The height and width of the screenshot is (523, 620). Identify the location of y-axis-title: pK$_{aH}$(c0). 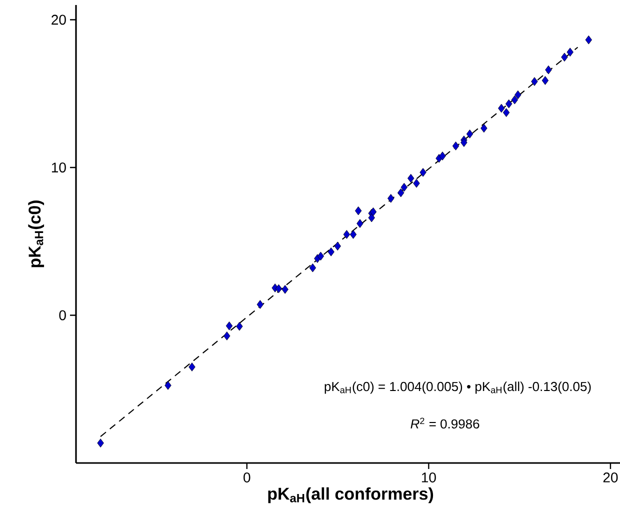
(36, 234).